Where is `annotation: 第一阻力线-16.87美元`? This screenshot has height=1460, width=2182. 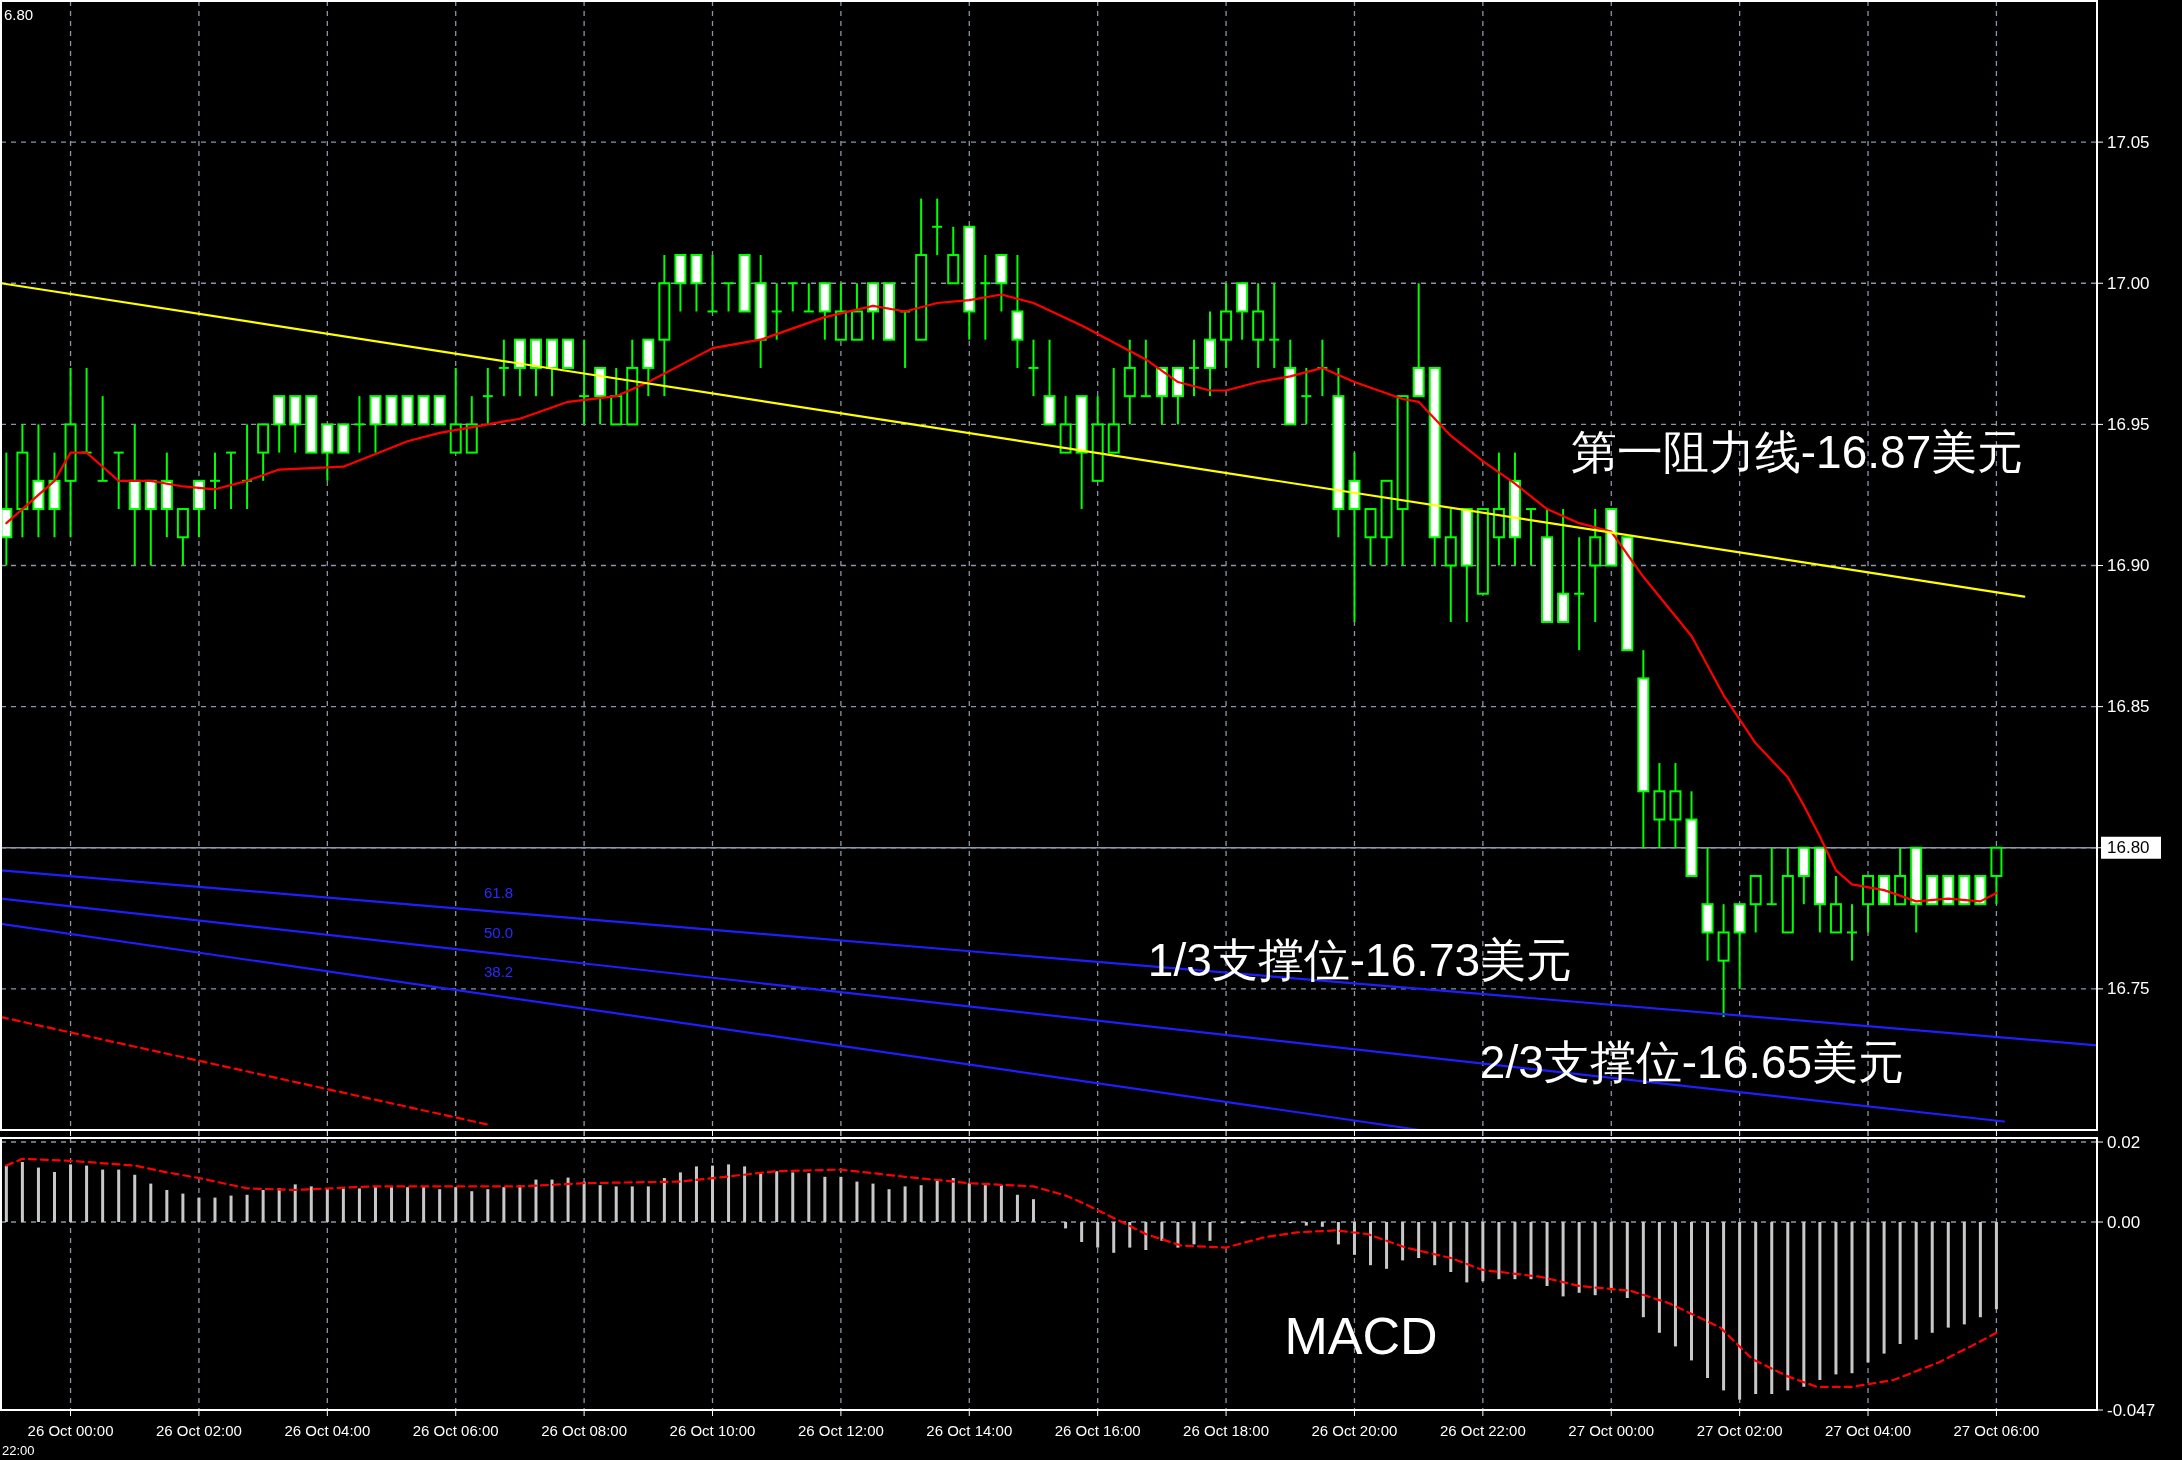
annotation: 第一阻力线-16.87美元 is located at coordinates (1797, 452).